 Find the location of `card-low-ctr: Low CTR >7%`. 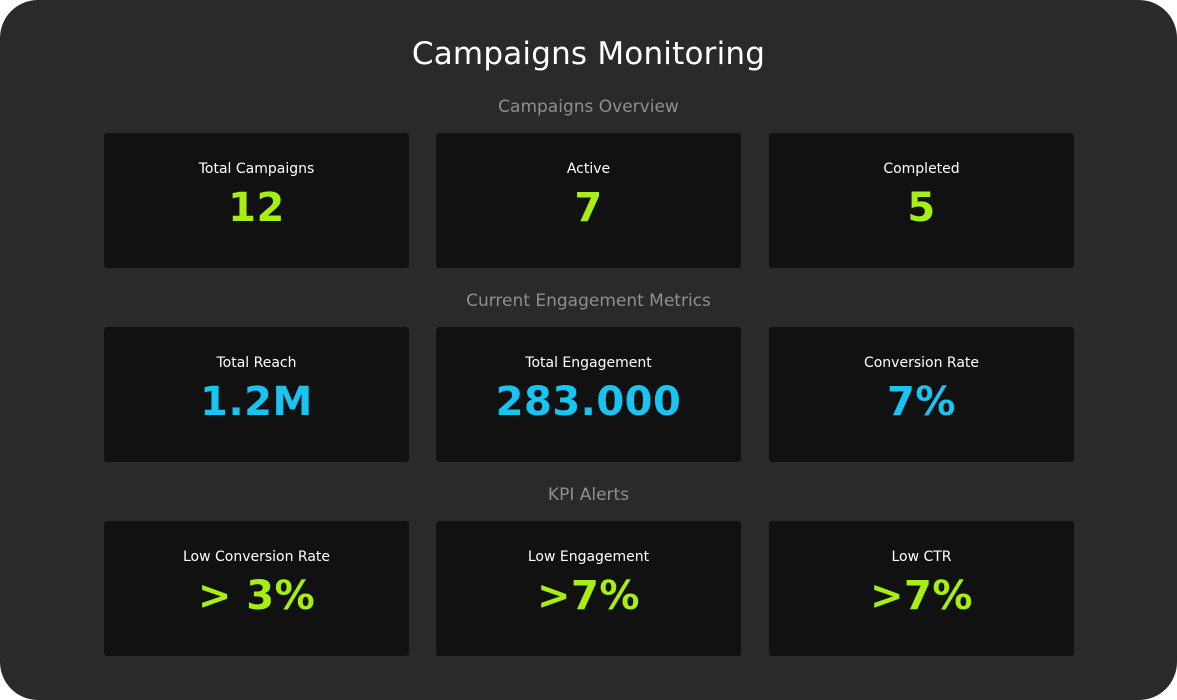

card-low-ctr: Low CTR >7% is located at coordinates (921, 588).